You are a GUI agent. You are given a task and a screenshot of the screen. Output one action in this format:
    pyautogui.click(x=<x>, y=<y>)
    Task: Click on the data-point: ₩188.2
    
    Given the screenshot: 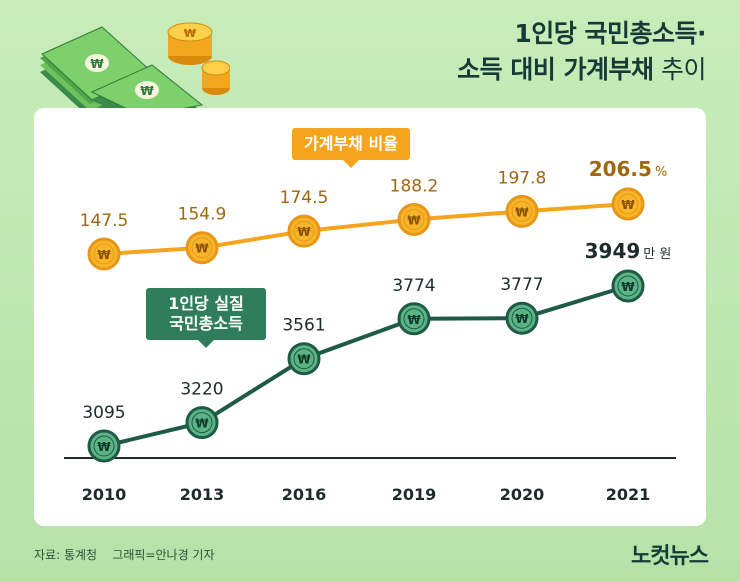 What is the action you would take?
    pyautogui.click(x=414, y=207)
    